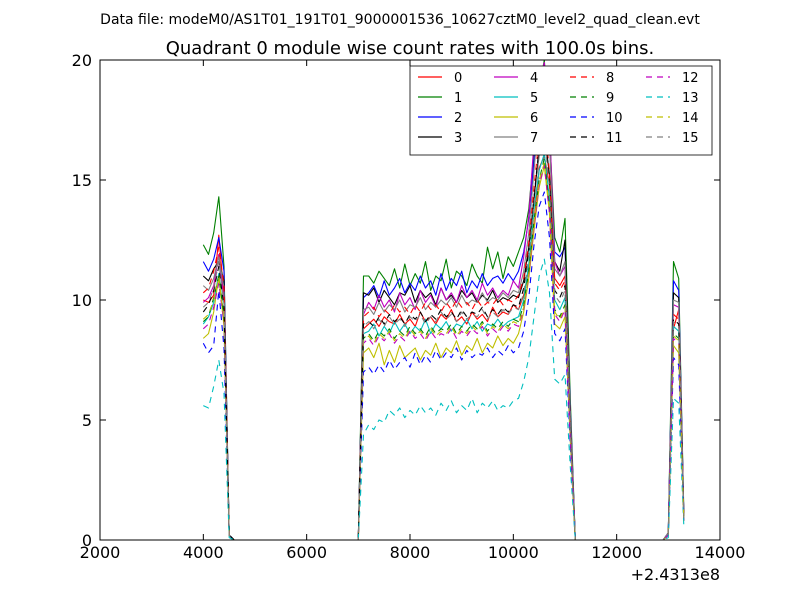  I want to click on legend-box, so click(561, 110).